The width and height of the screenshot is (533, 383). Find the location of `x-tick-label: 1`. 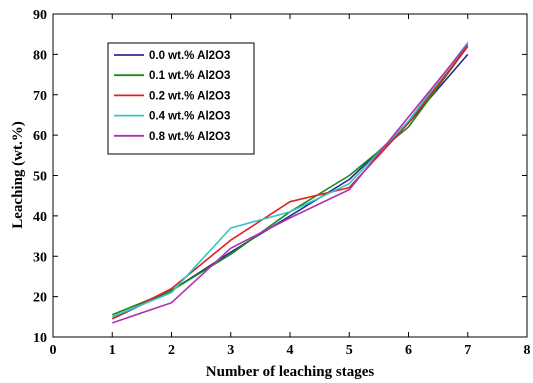

x-tick-label: 1 is located at coordinates (112, 350).